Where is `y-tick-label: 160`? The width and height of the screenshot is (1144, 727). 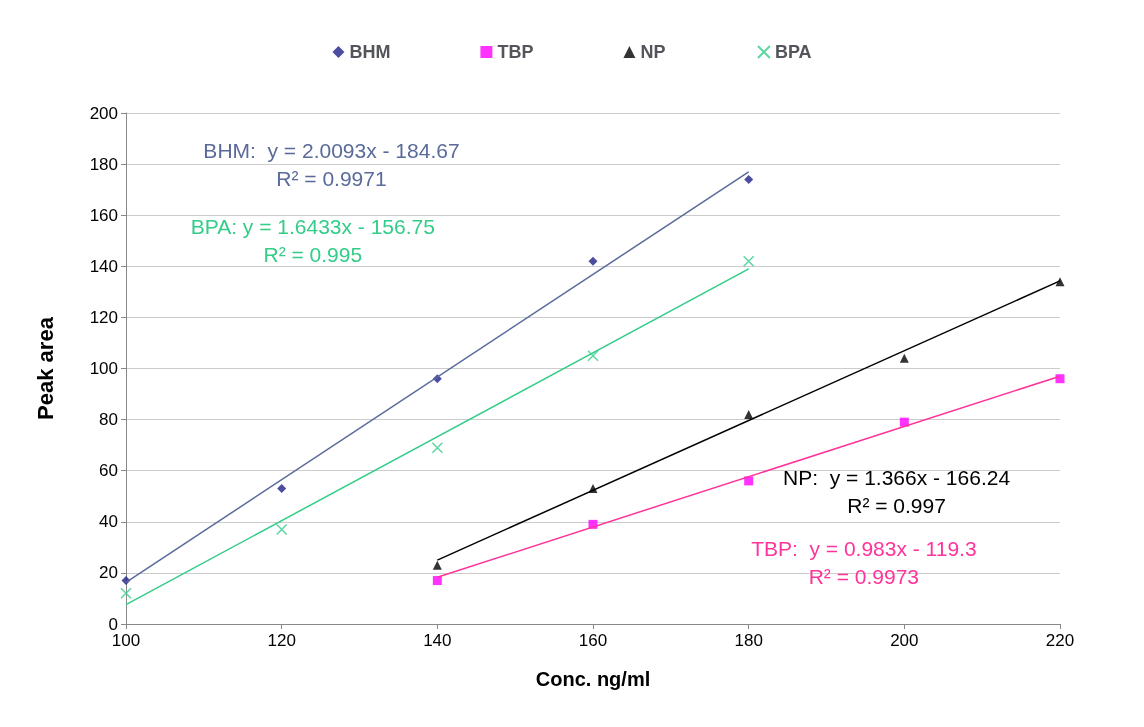
y-tick-label: 160 is located at coordinates (103, 215).